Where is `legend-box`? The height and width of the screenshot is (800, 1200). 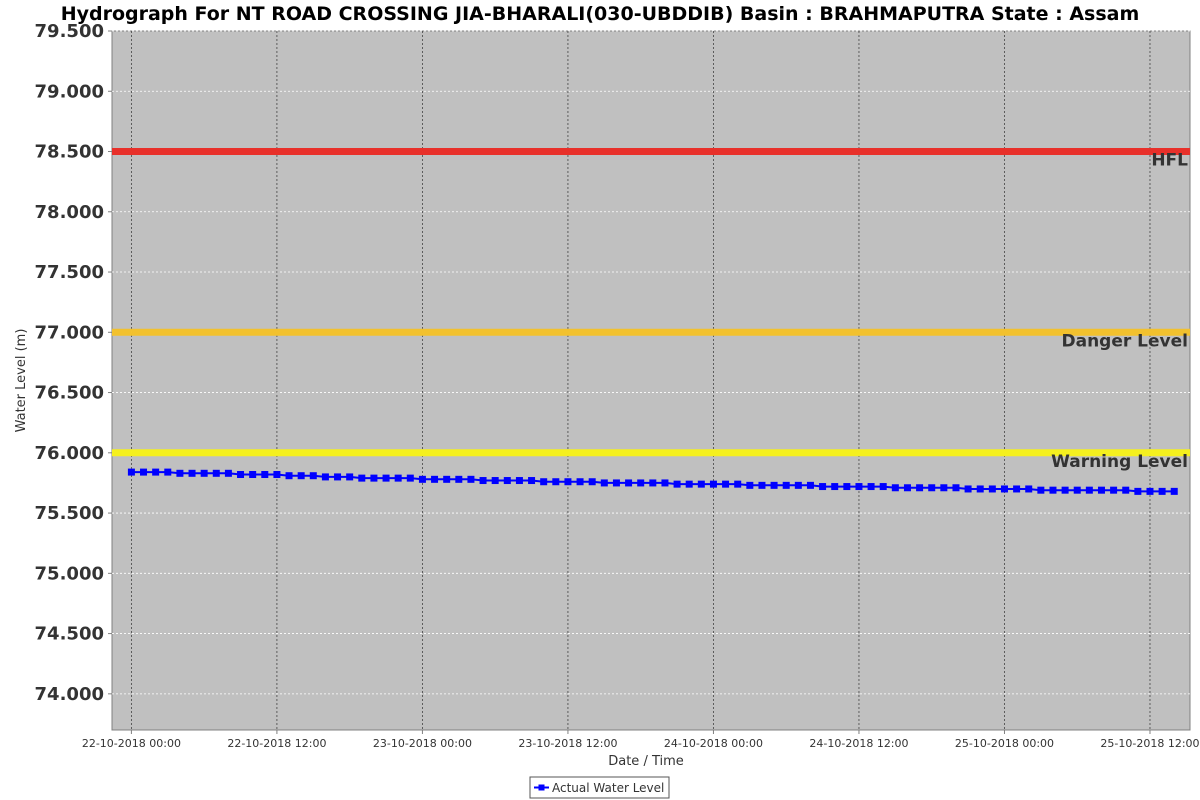
legend-box is located at coordinates (599, 787).